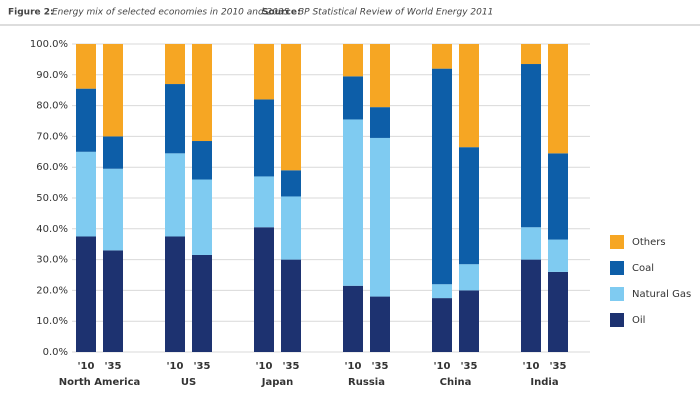  Describe the element at coordinates (52, 198) in the screenshot. I see `y-tick-label: 50.0%` at that location.